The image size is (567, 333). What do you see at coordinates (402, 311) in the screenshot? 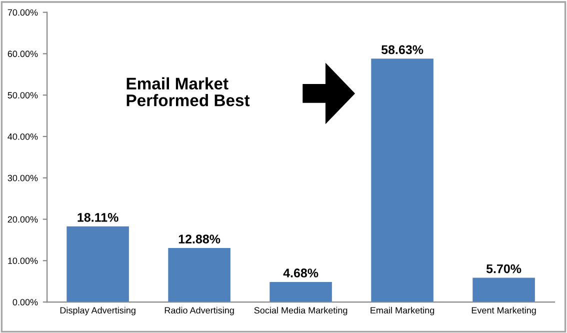
I see `x-tick-label: Email Marketing` at bounding box center [402, 311].